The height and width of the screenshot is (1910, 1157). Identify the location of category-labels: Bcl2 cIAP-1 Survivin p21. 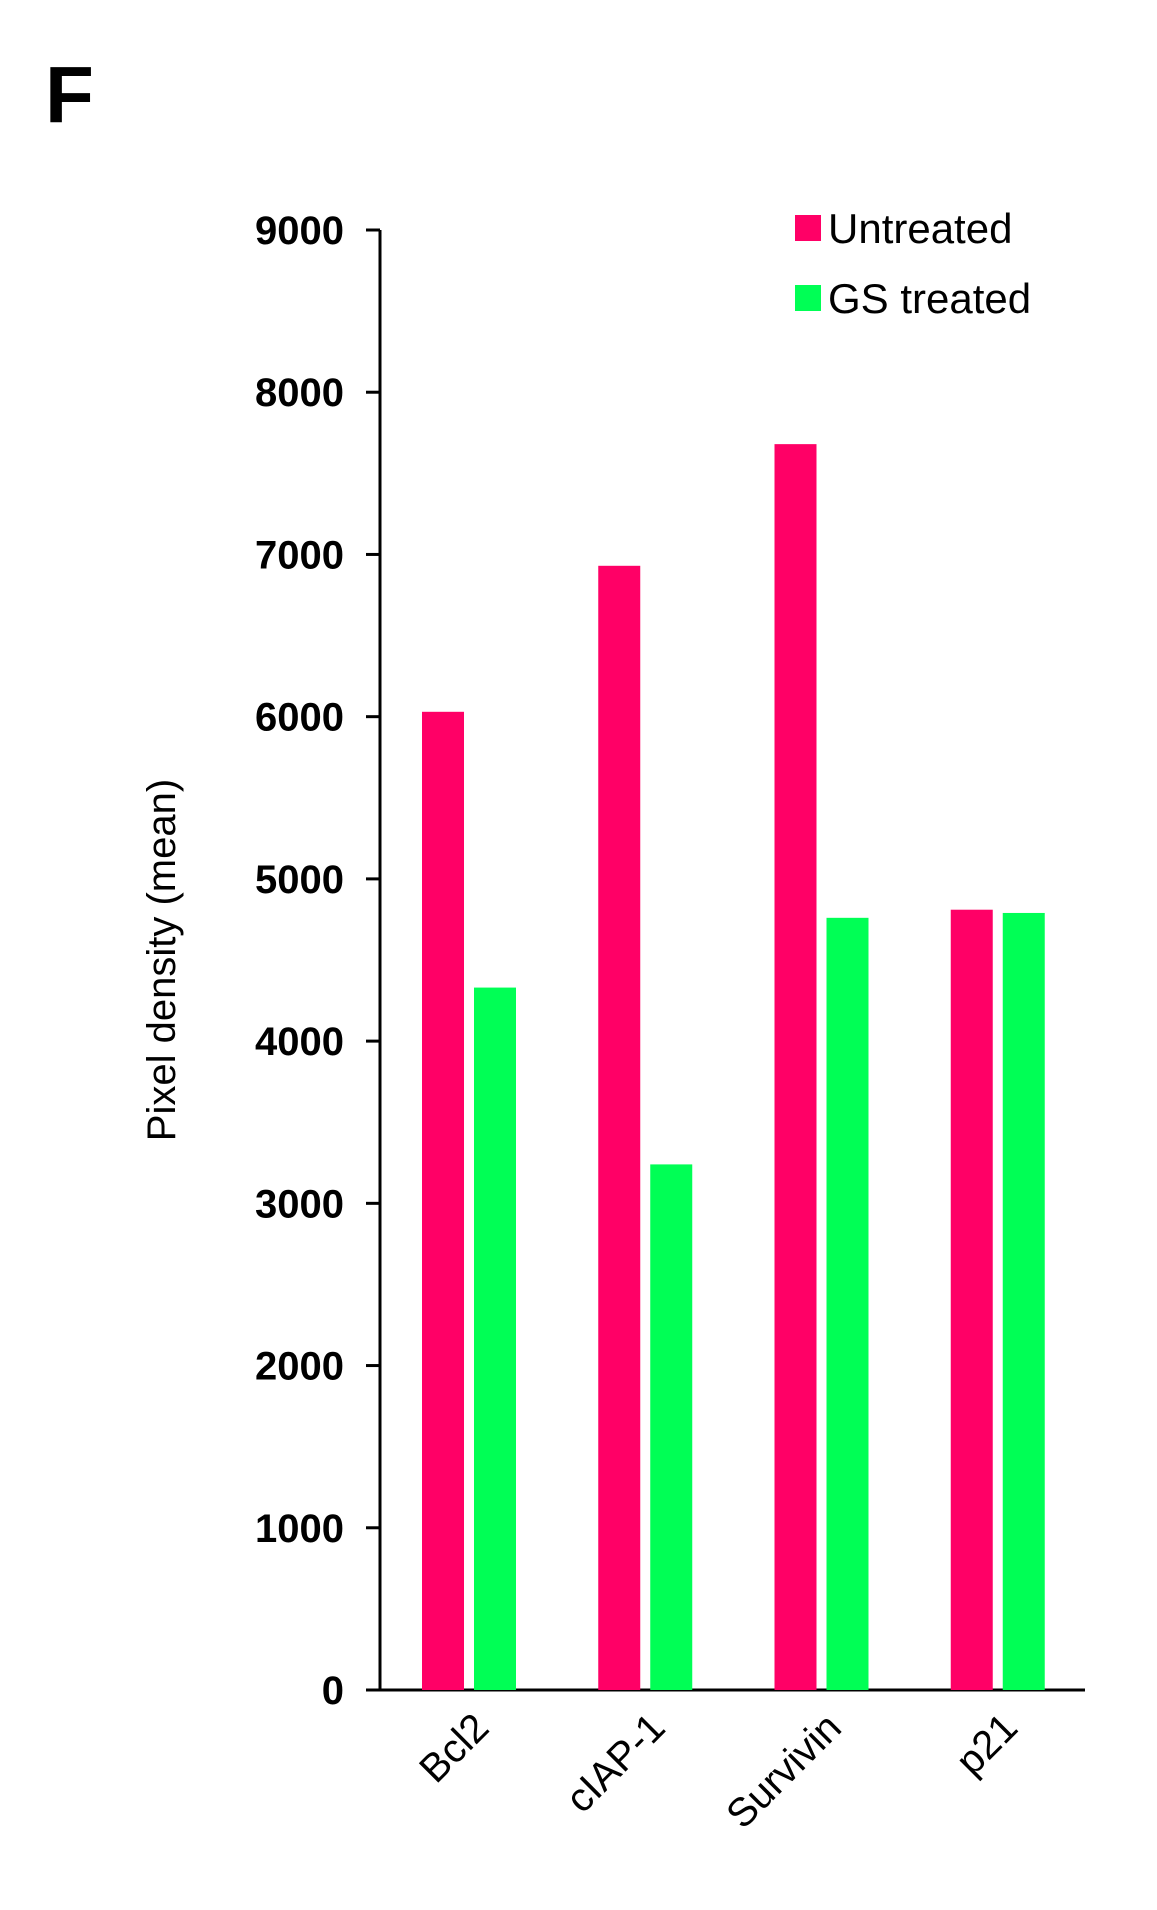
(718, 1771).